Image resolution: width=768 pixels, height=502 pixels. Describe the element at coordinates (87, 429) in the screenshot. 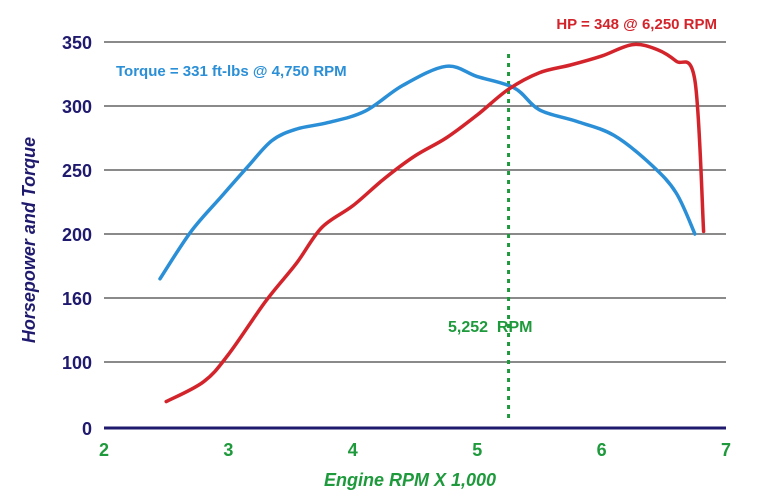

I see `y-tick-label: 0` at that location.